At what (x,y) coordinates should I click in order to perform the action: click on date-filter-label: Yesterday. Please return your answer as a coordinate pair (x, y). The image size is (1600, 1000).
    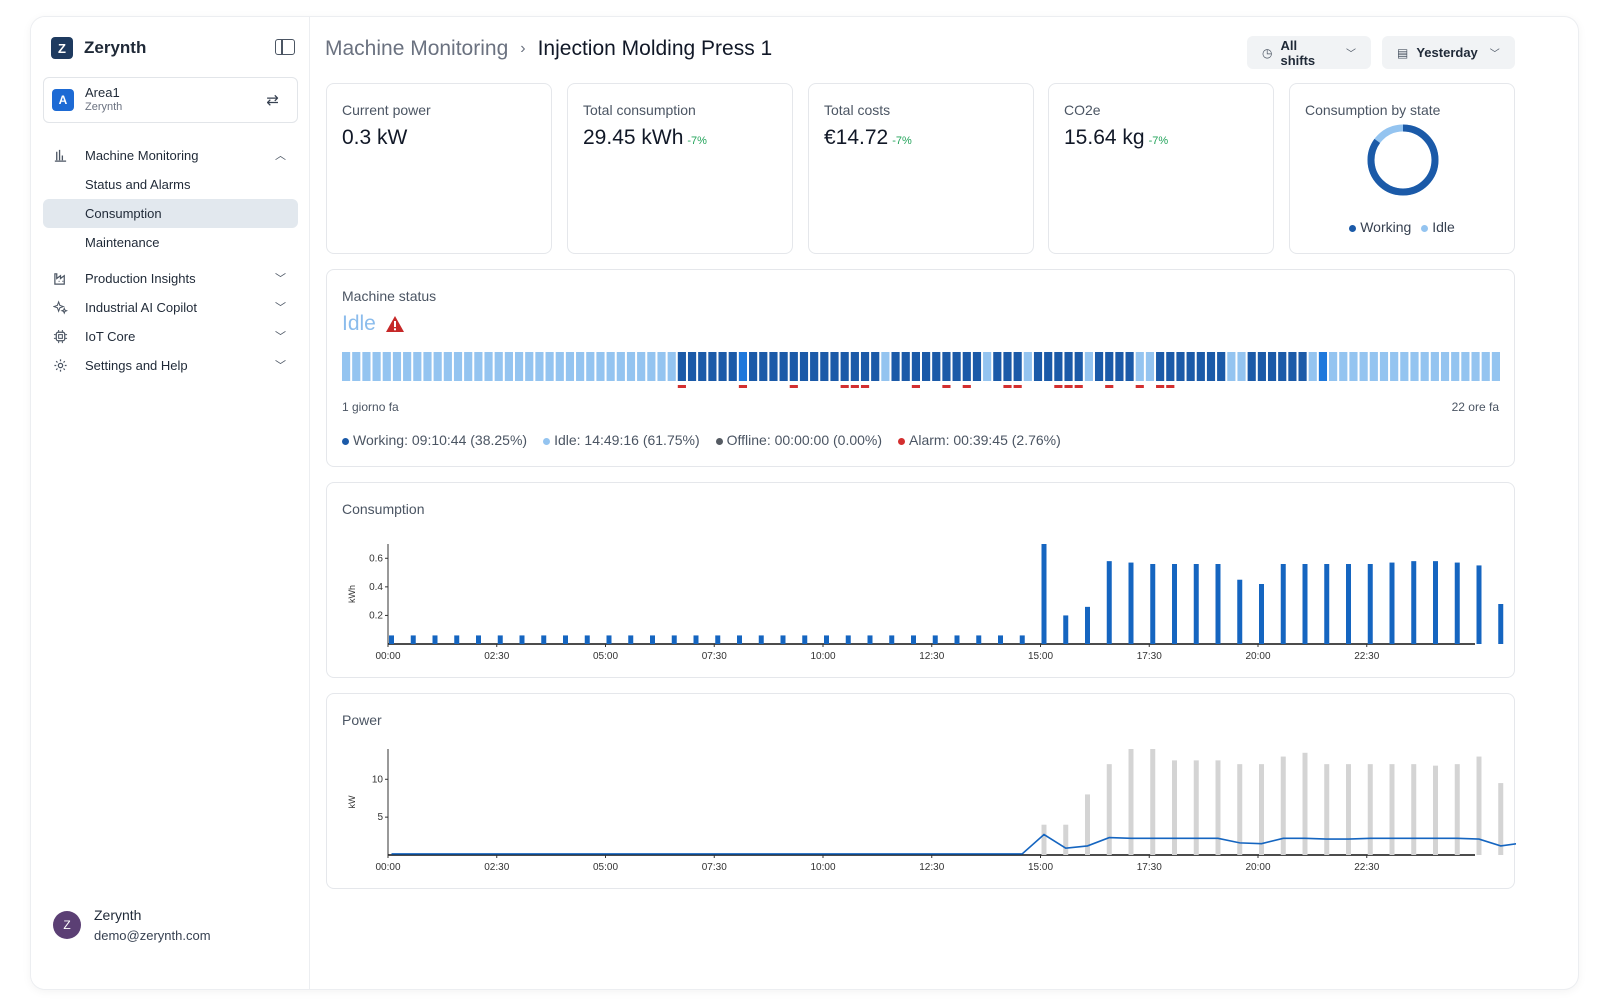
    Looking at the image, I should click on (1447, 52).